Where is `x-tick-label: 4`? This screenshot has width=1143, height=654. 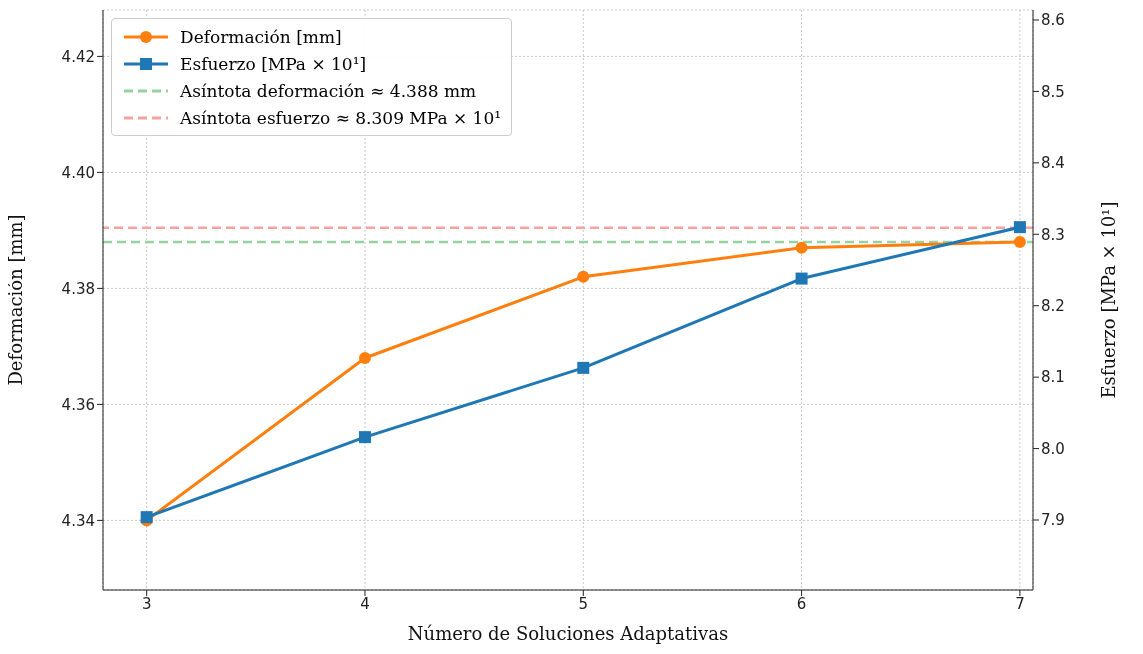 x-tick-label: 4 is located at coordinates (365, 603).